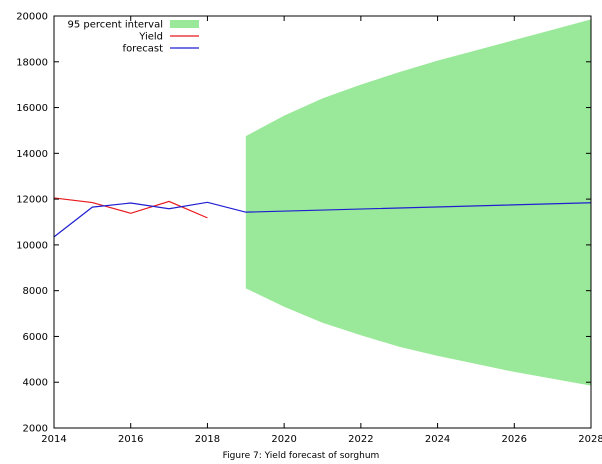 This screenshot has width=602, height=464. What do you see at coordinates (115, 25) in the screenshot?
I see `legend-label-95-percent-interval: 95 percent interval` at bounding box center [115, 25].